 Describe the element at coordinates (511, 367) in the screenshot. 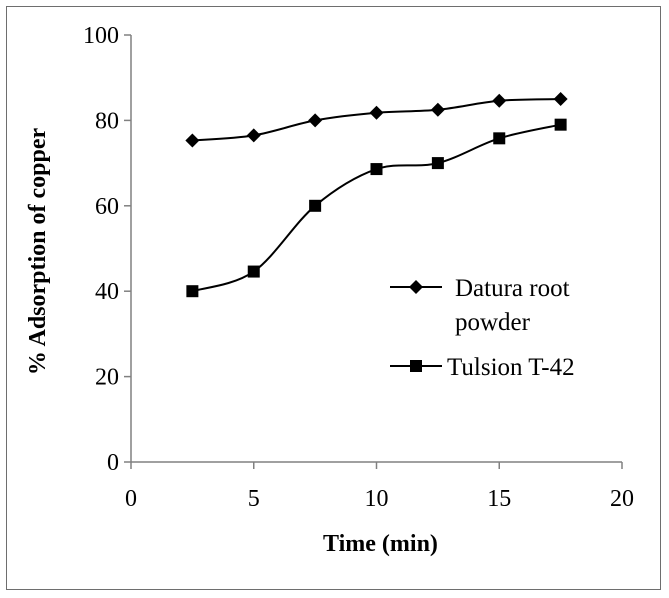

I see `legend-label: Tulsion T-42` at that location.